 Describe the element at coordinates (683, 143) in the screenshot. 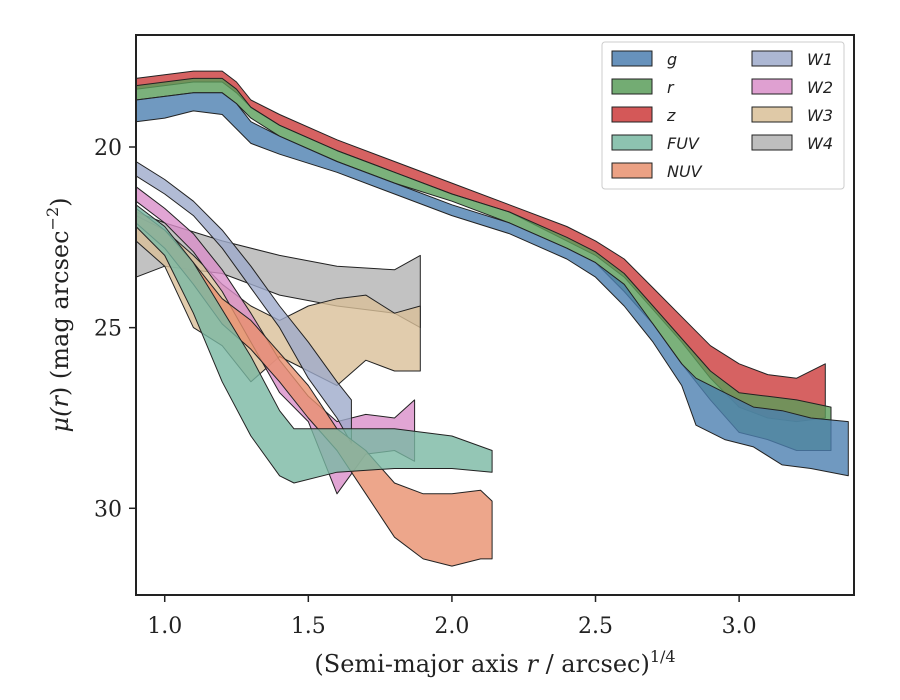

I see `legend-label-fuv: FUV` at that location.